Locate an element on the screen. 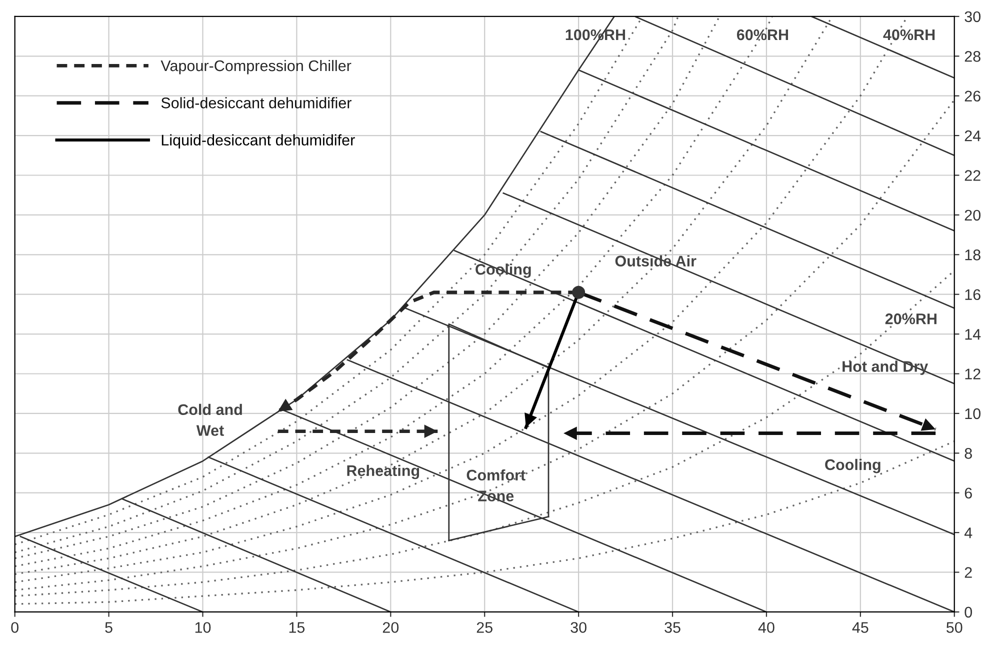 This screenshot has width=989, height=658. x-tick-label: 50 is located at coordinates (954, 627).